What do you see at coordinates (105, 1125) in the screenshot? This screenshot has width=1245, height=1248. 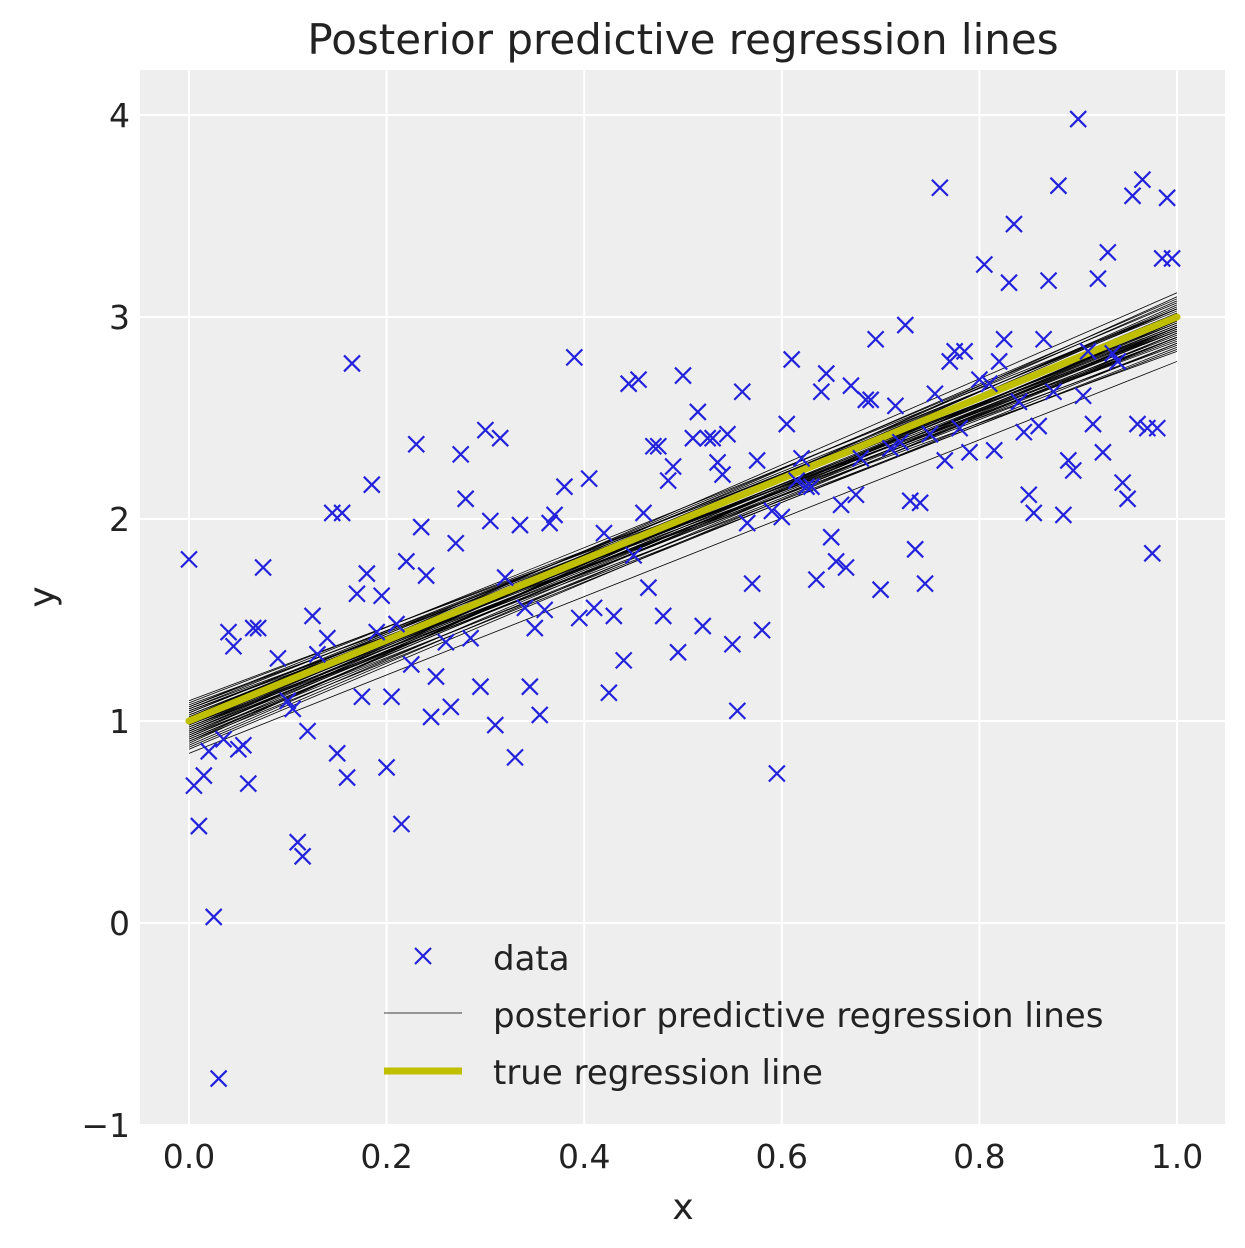 I see `y-tick-label-0: −1` at bounding box center [105, 1125].